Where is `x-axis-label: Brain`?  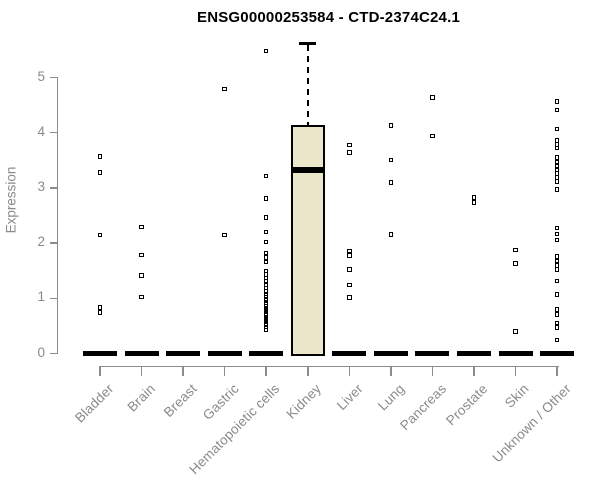 x-axis-label: Brain is located at coordinates (141, 398).